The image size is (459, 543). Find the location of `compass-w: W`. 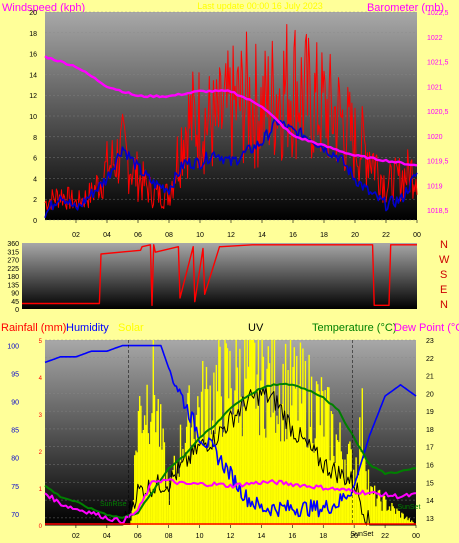

compass-w: W is located at coordinates (444, 260).